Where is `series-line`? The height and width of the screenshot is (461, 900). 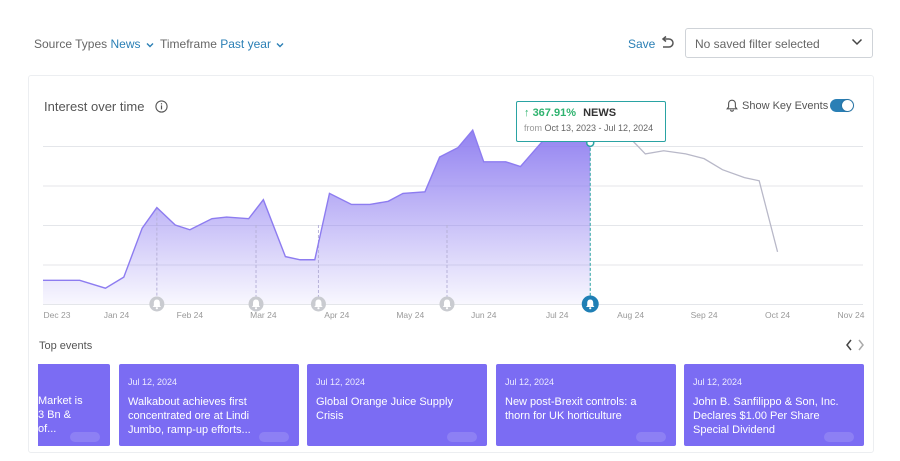 series-line is located at coordinates (684, 193).